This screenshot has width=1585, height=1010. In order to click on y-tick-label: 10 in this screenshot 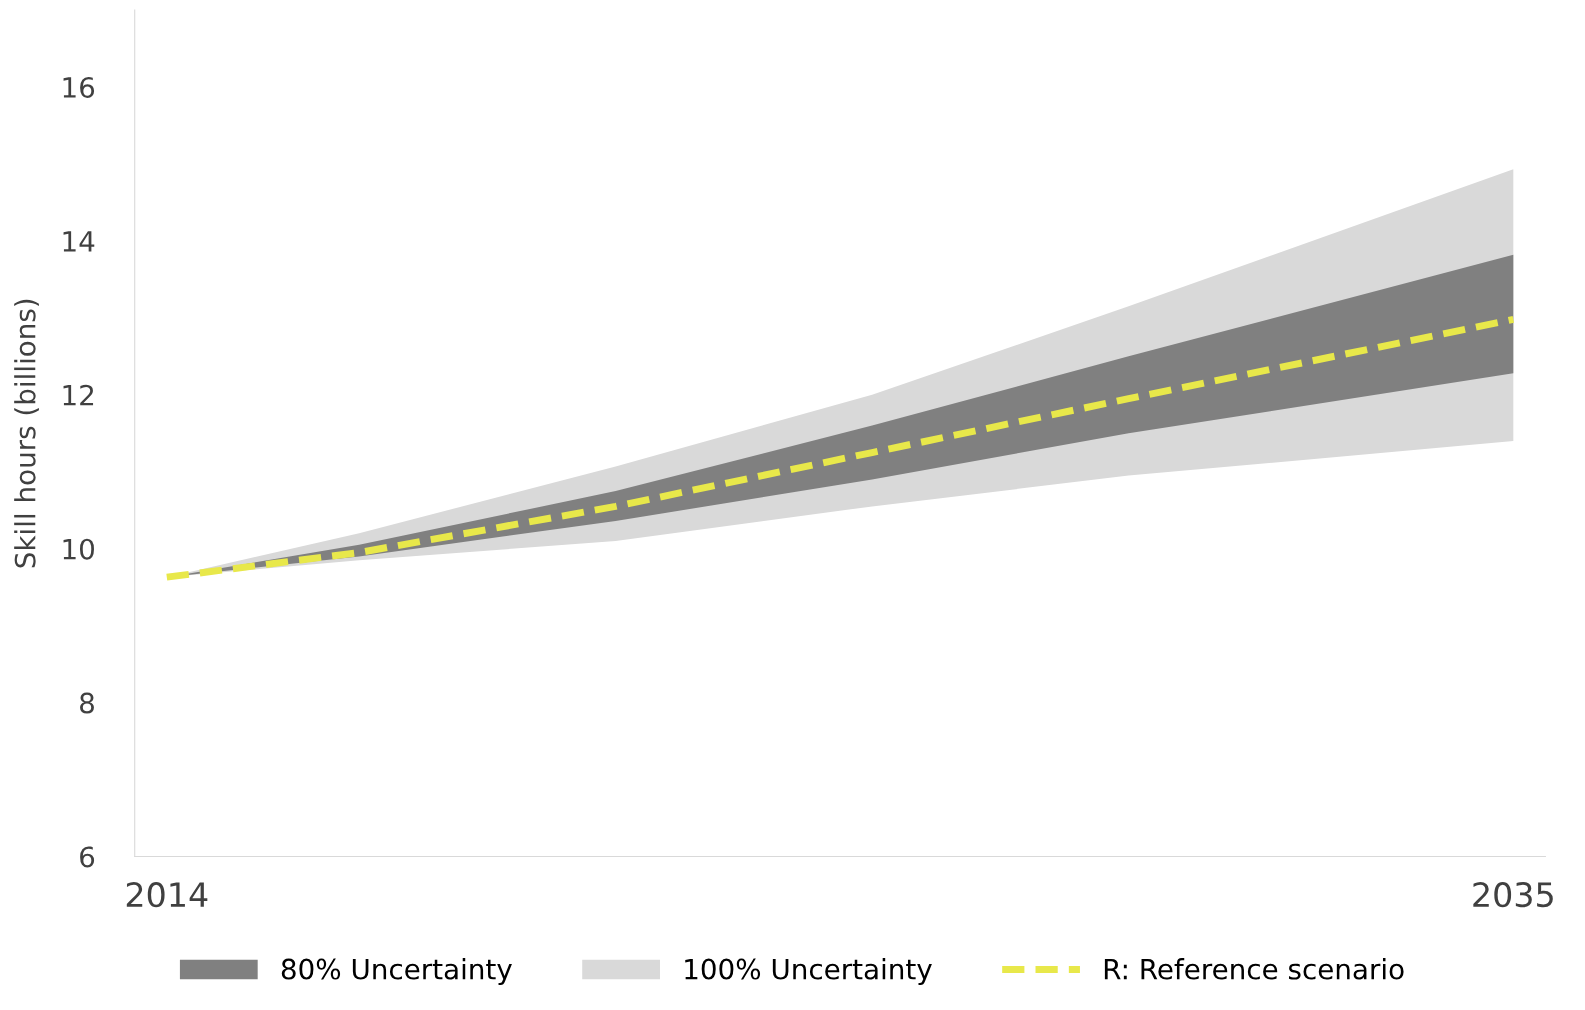, I will do `click(78, 549)`.